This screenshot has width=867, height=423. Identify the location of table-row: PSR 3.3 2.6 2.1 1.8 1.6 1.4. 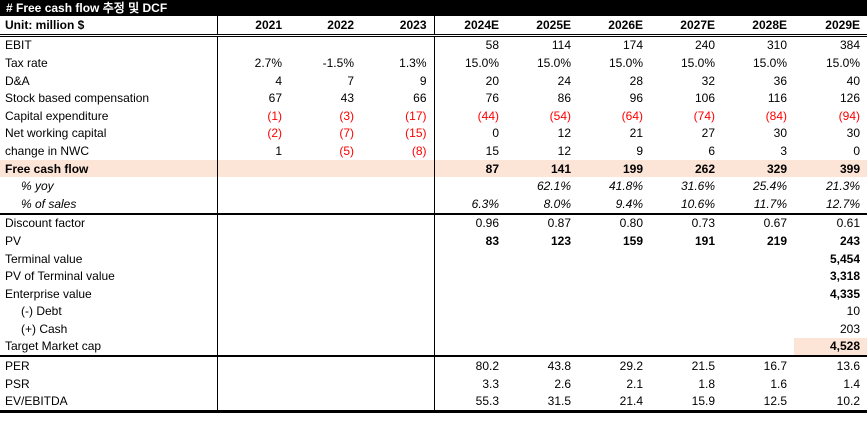
(433, 383).